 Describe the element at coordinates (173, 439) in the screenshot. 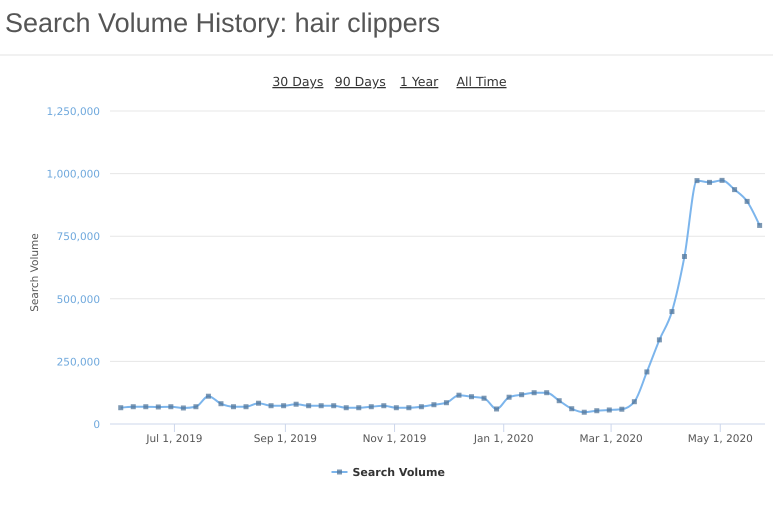

I see `x-tick-label: Jul 1, 2019` at that location.